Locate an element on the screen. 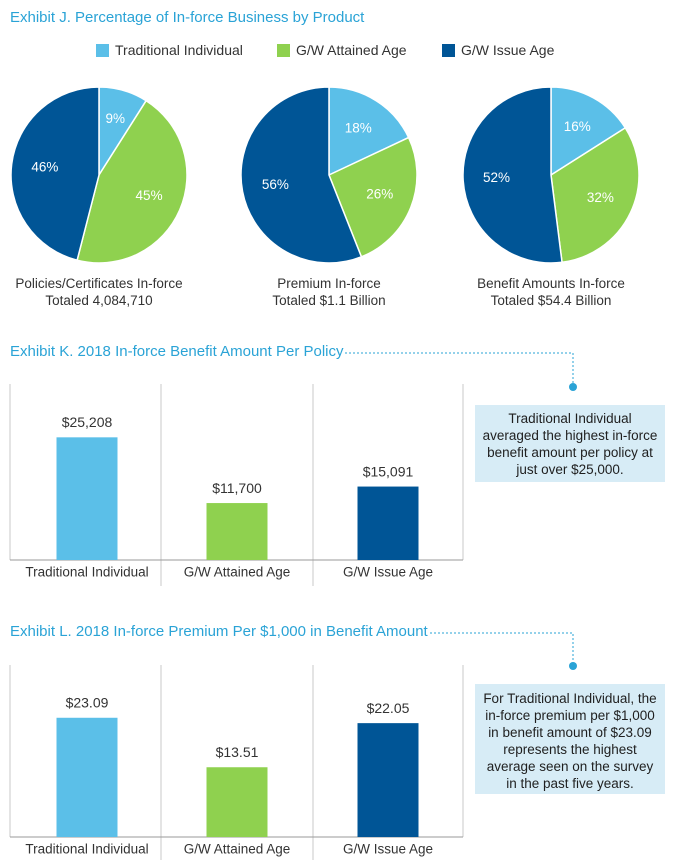  pie-caption-line: Premium In-force is located at coordinates (329, 283).